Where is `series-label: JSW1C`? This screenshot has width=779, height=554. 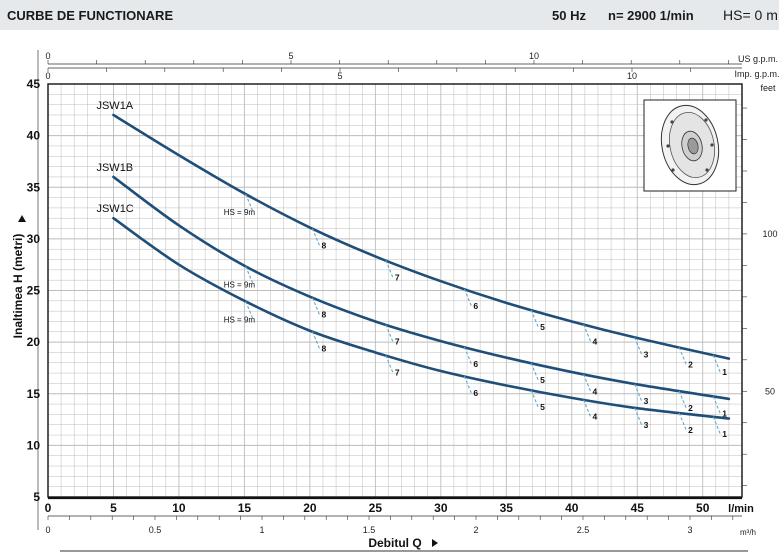 series-label: JSW1C is located at coordinates (114, 209).